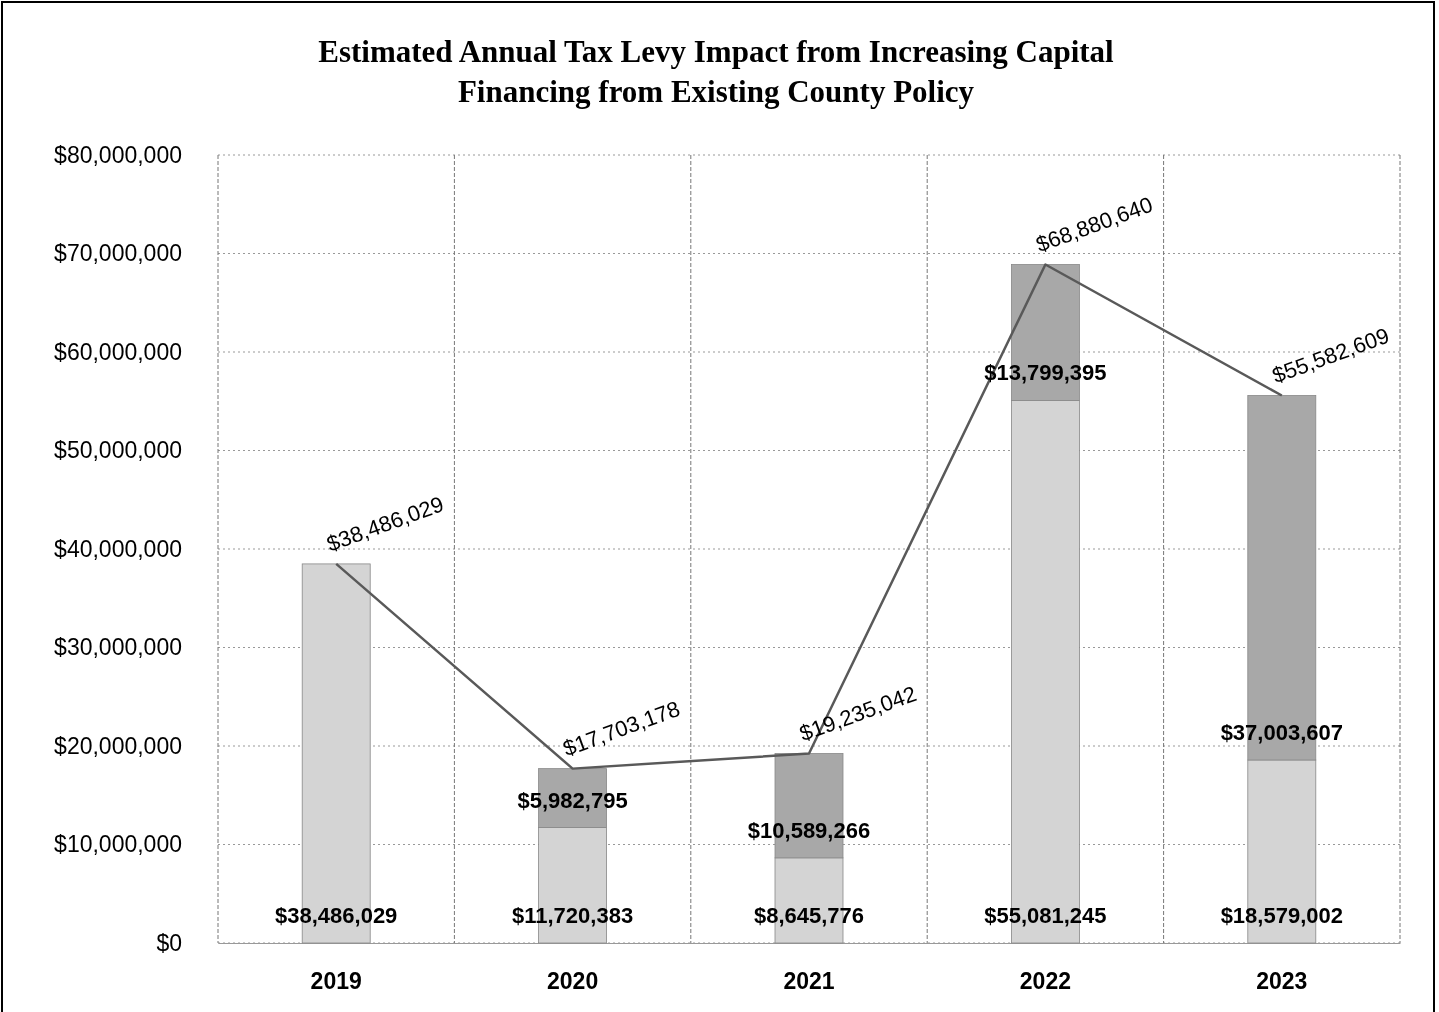 This screenshot has width=1439, height=1012. Describe the element at coordinates (118, 844) in the screenshot. I see `y-tick-label: $10,000,000` at that location.